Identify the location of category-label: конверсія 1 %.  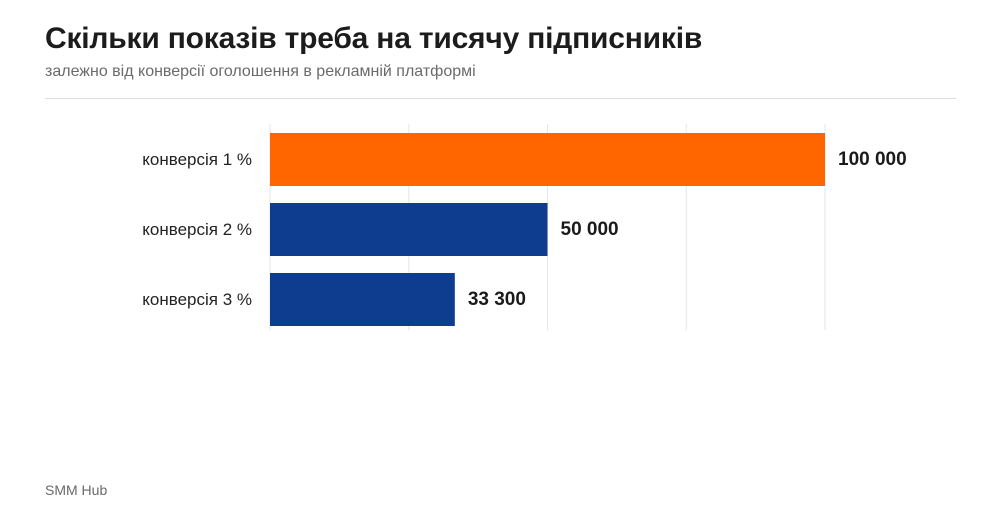
(197, 159).